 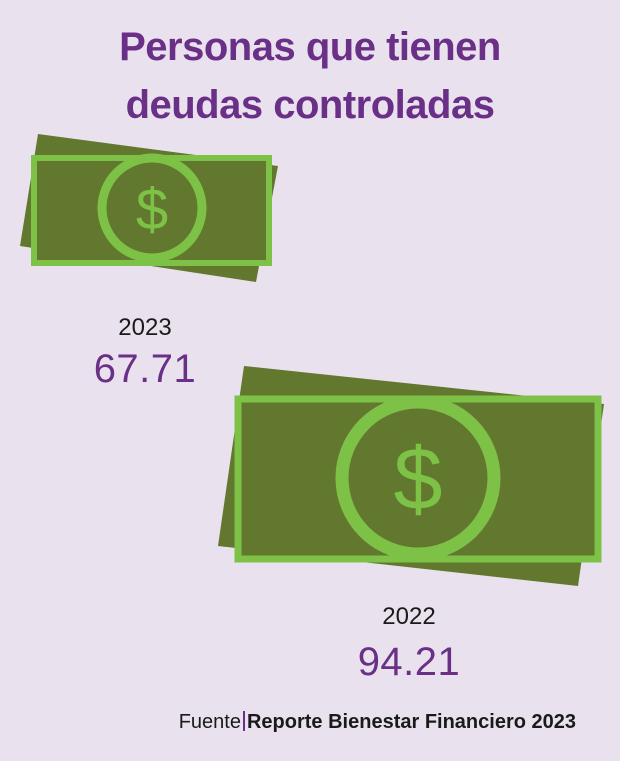 What do you see at coordinates (310, 47) in the screenshot?
I see `title-line-1: Personas que tienen` at bounding box center [310, 47].